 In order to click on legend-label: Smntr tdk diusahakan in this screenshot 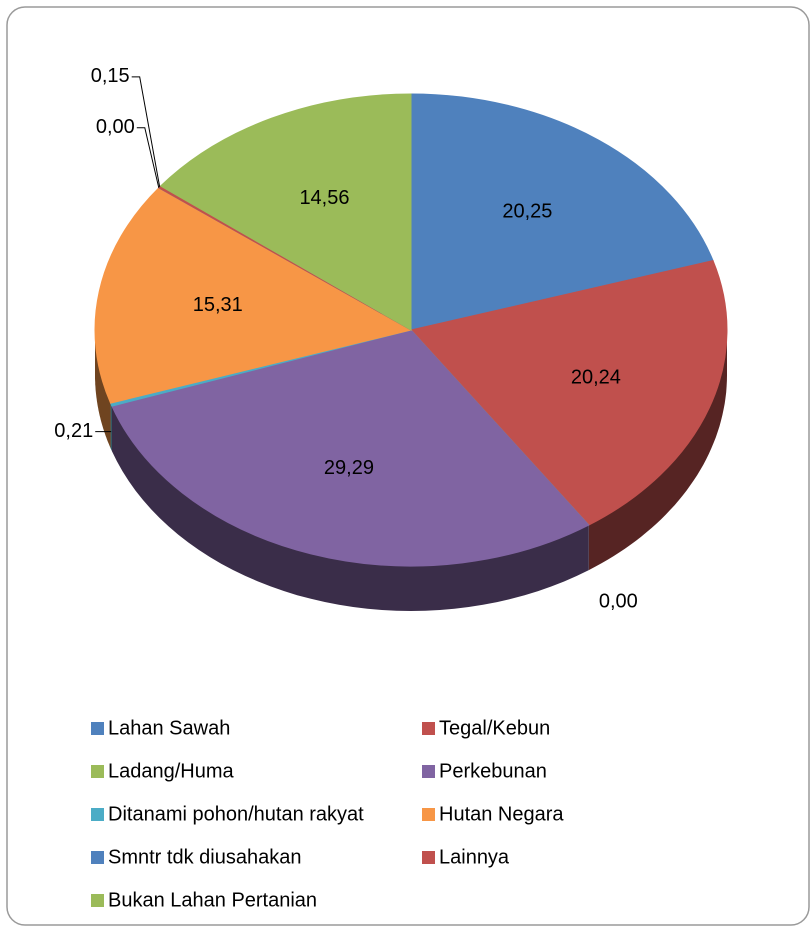, I will do `click(204, 857)`.